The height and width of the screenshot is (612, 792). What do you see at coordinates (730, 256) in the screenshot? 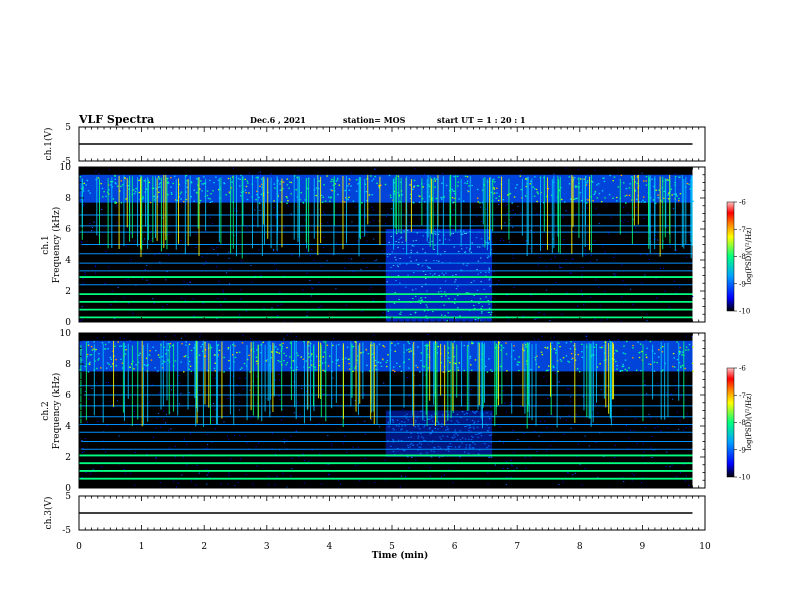
I see `ch1-colorbar-gradient` at bounding box center [730, 256].